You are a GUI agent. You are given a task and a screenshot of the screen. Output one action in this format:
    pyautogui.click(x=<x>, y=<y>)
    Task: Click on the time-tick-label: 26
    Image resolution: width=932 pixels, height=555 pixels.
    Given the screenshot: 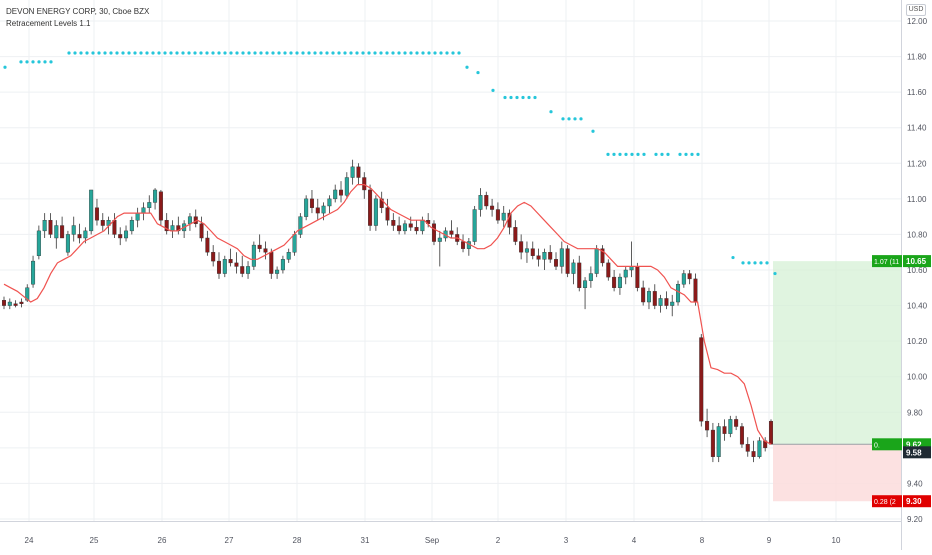 What is the action you would take?
    pyautogui.click(x=162, y=540)
    